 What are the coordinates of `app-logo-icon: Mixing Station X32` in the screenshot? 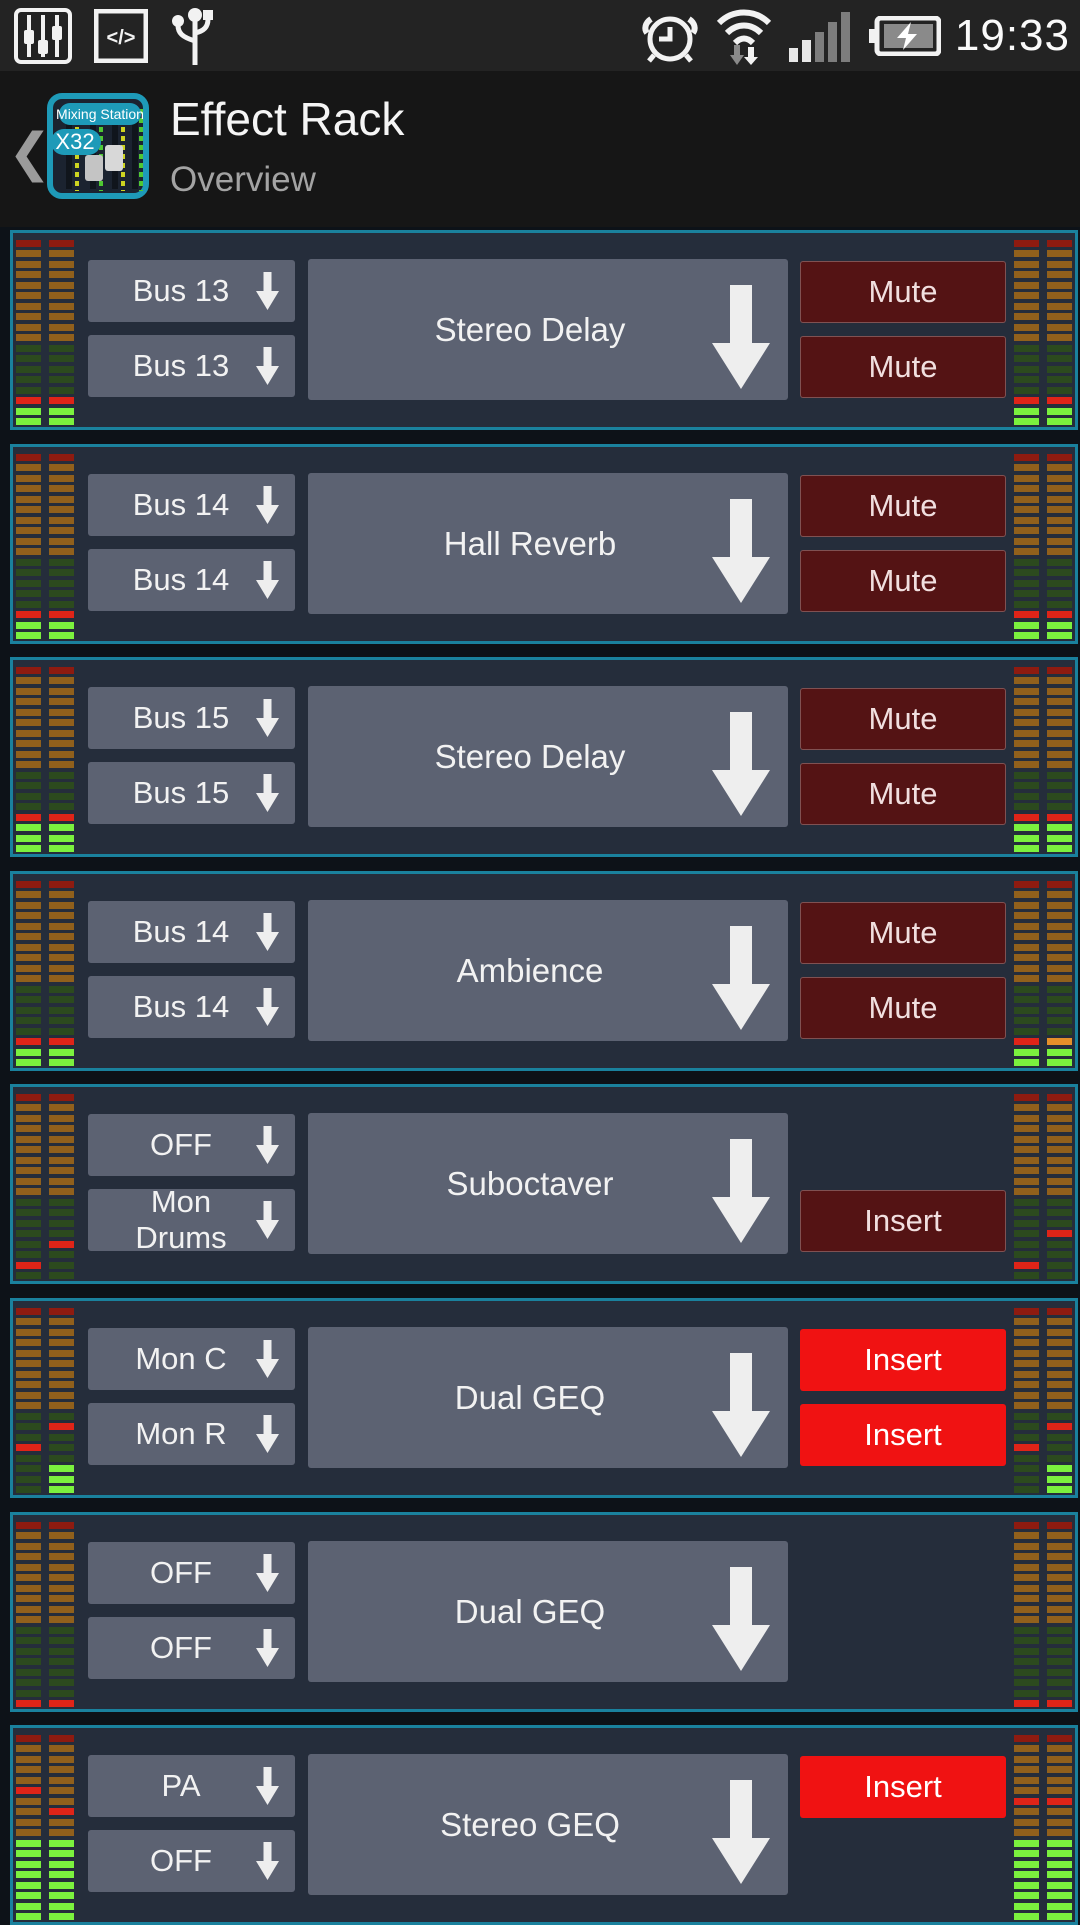 It's located at (98, 146).